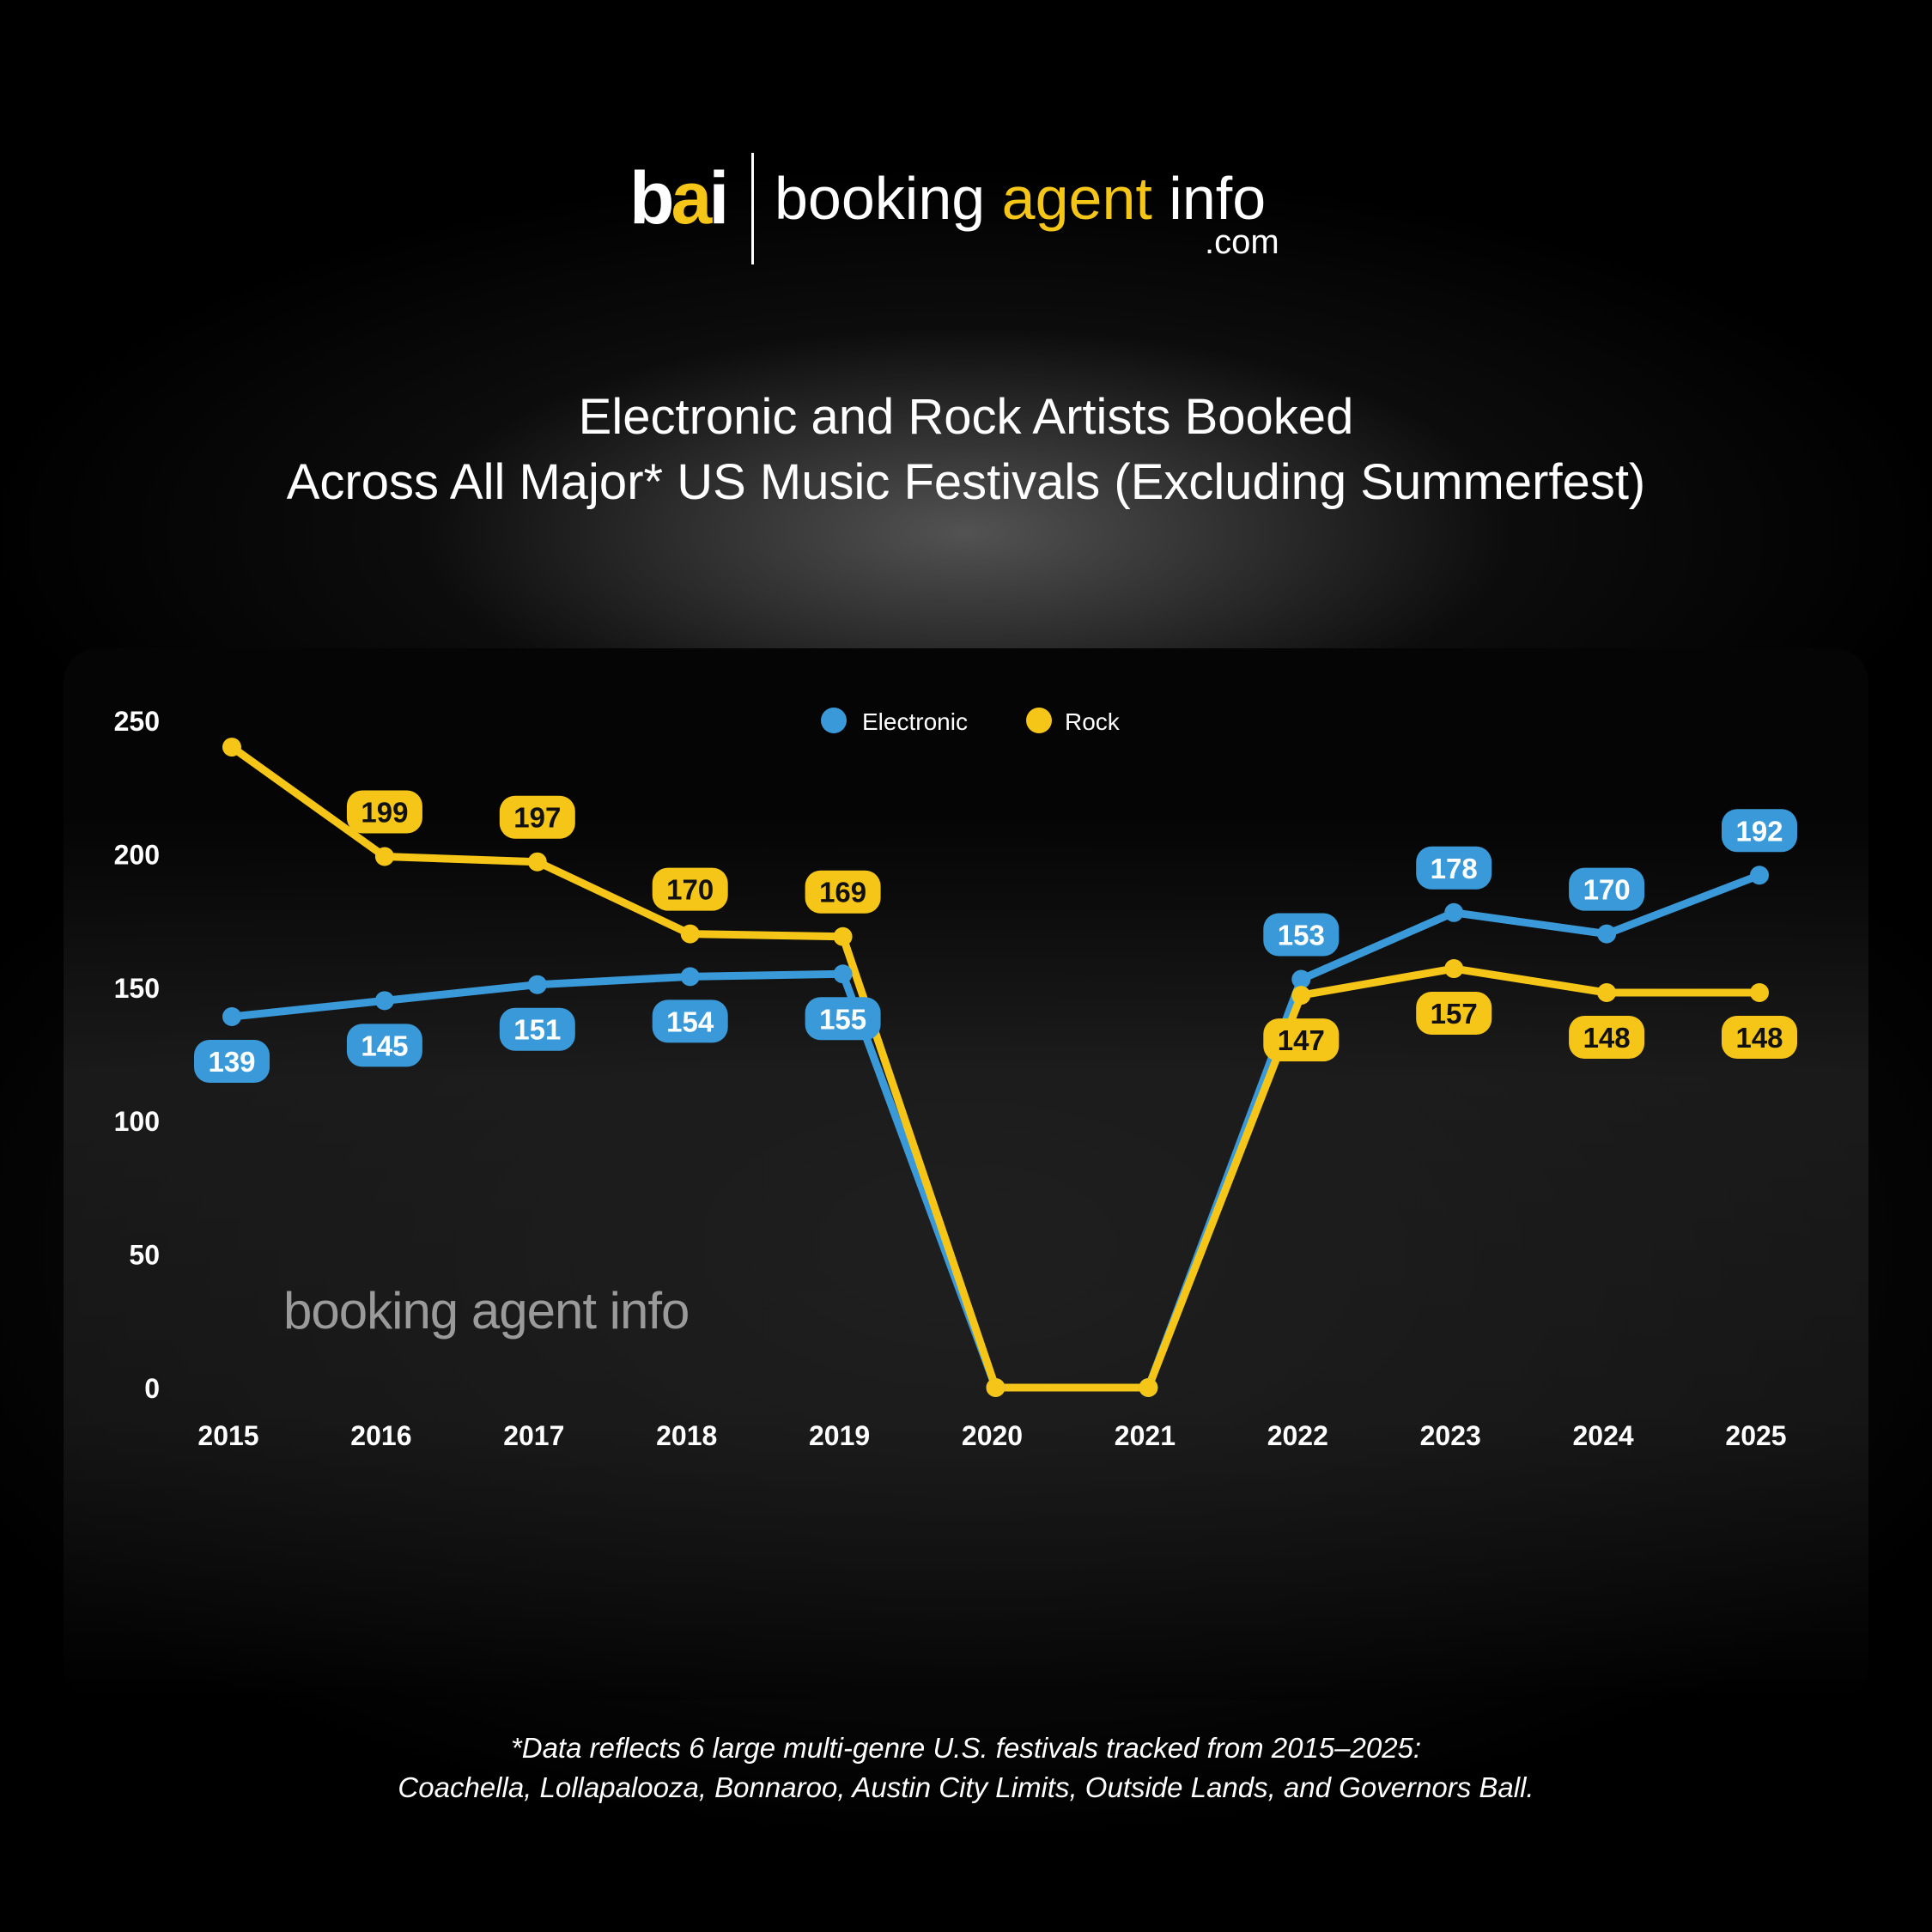  What do you see at coordinates (834, 720) in the screenshot?
I see `legend-marker-electronic` at bounding box center [834, 720].